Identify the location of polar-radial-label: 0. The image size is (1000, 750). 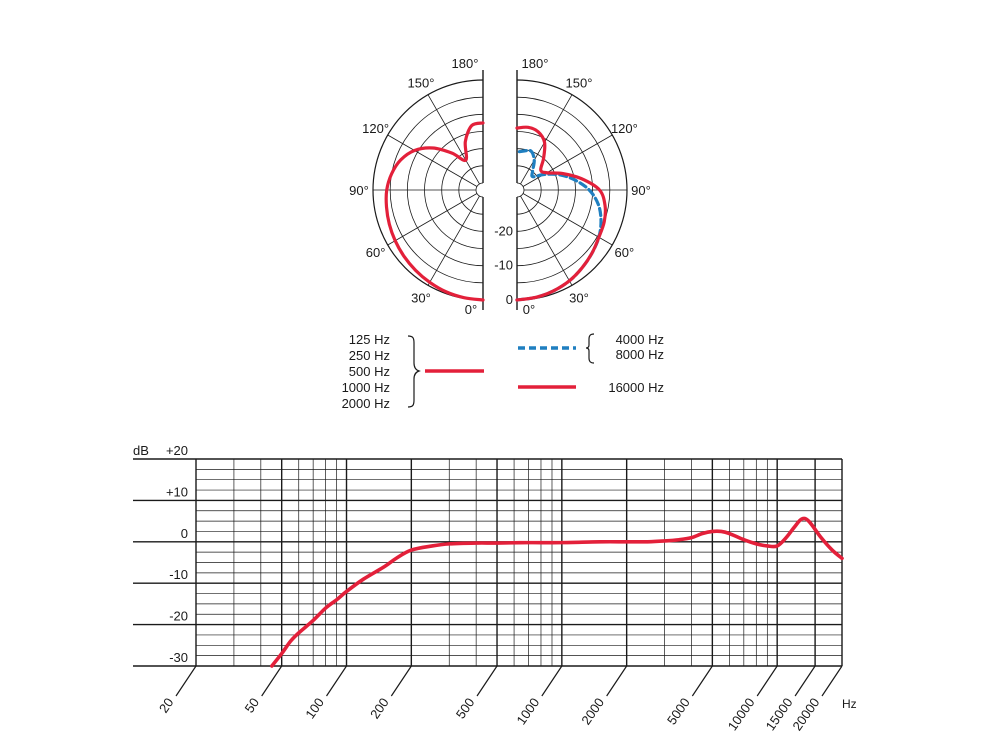
(509, 299).